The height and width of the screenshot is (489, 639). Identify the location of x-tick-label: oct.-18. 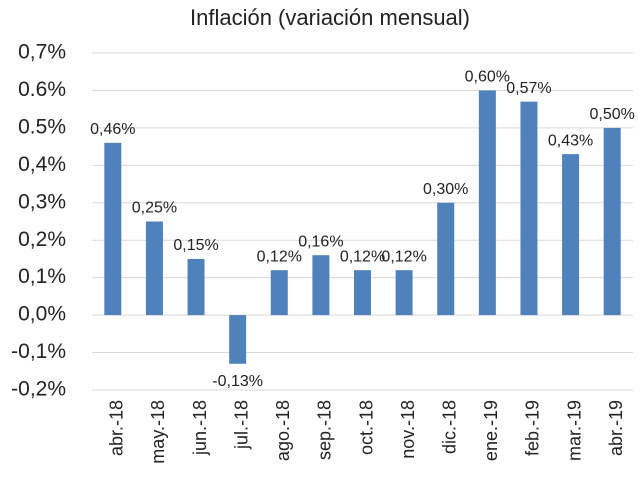
(366, 427).